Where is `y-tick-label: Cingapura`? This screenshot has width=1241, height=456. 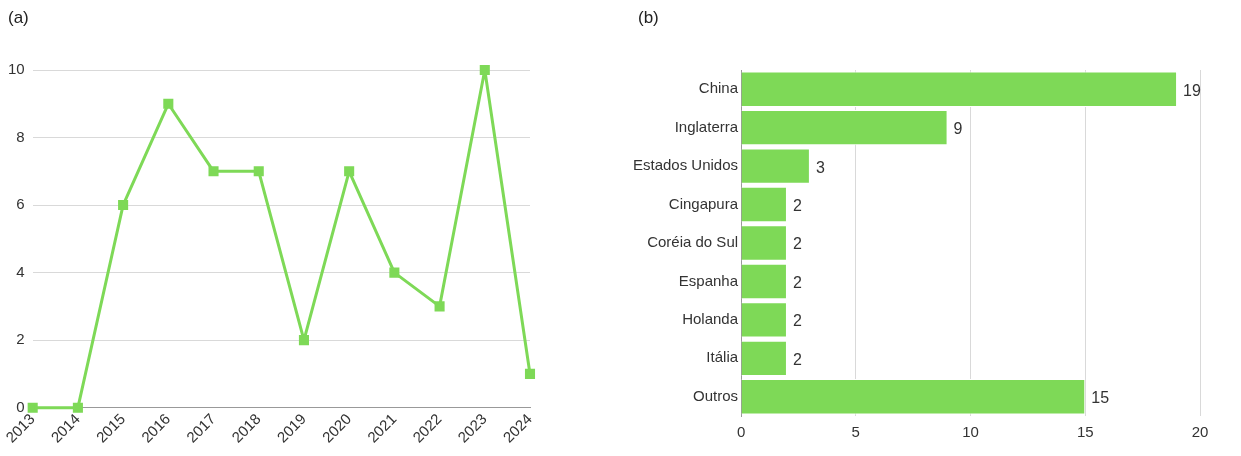
y-tick-label: Cingapura is located at coordinates (703, 203).